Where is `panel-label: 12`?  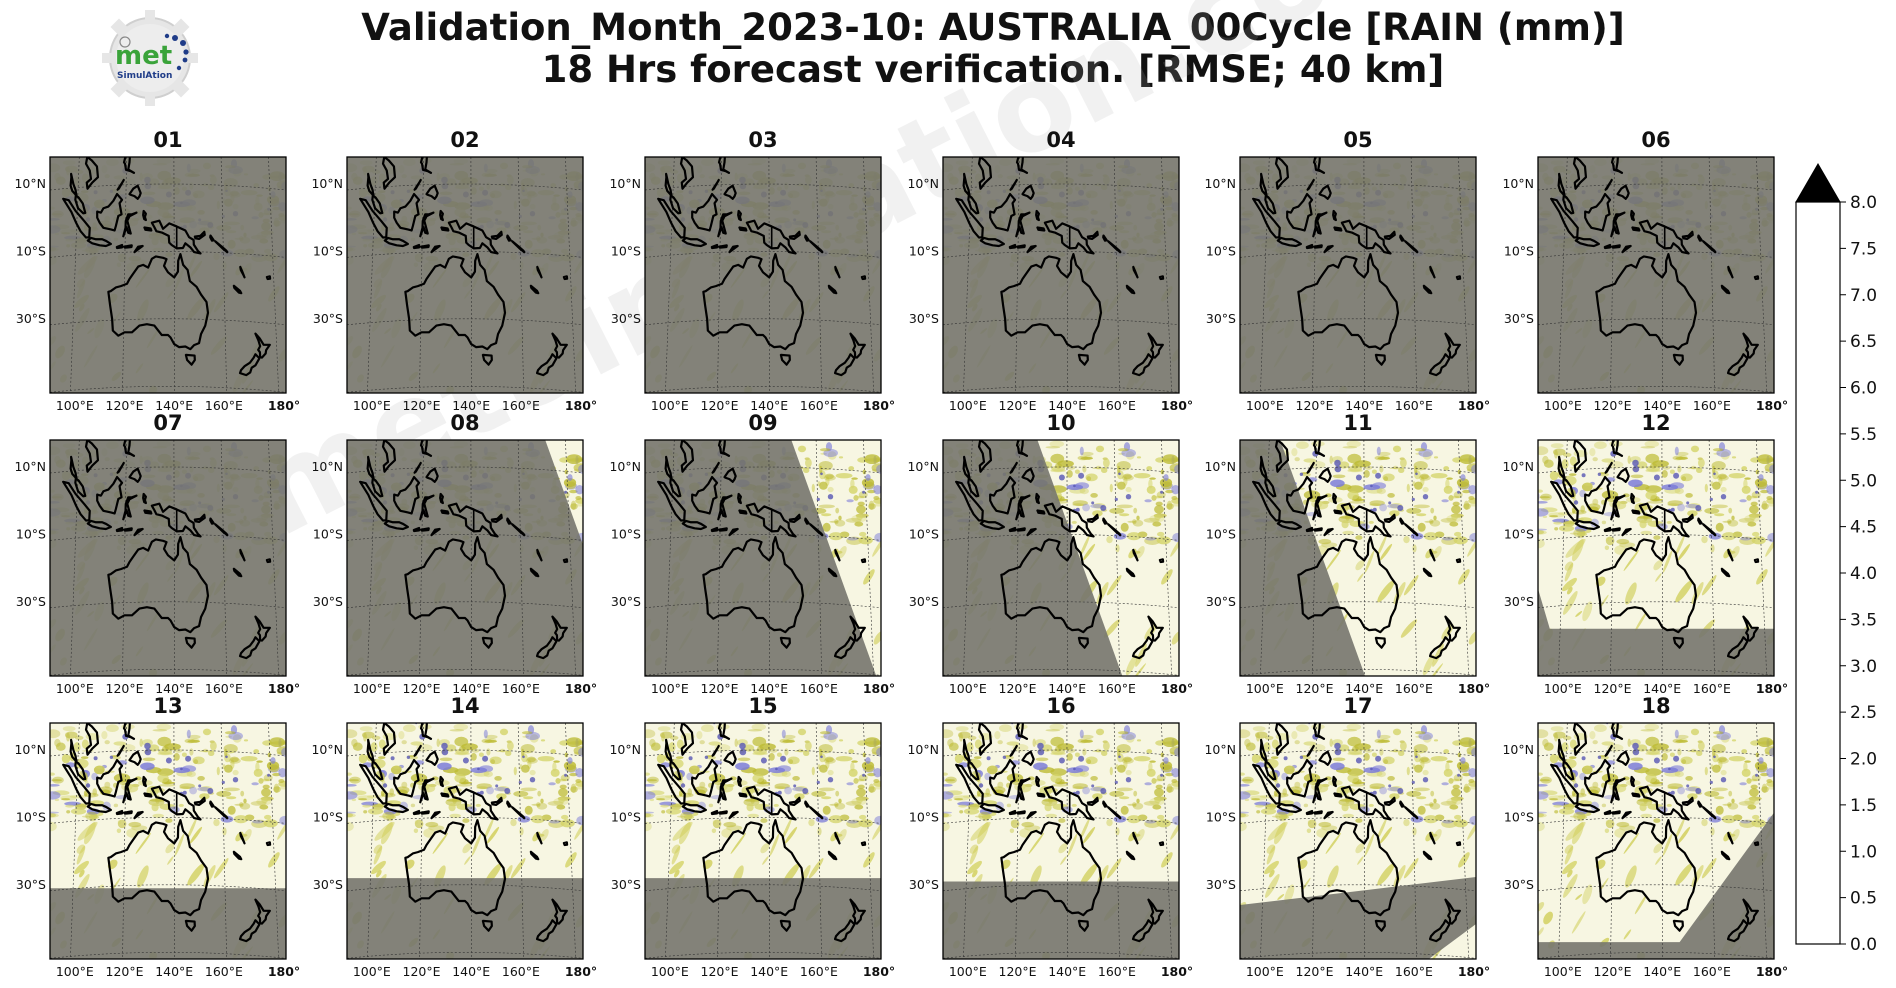 panel-label: 12 is located at coordinates (1655, 423).